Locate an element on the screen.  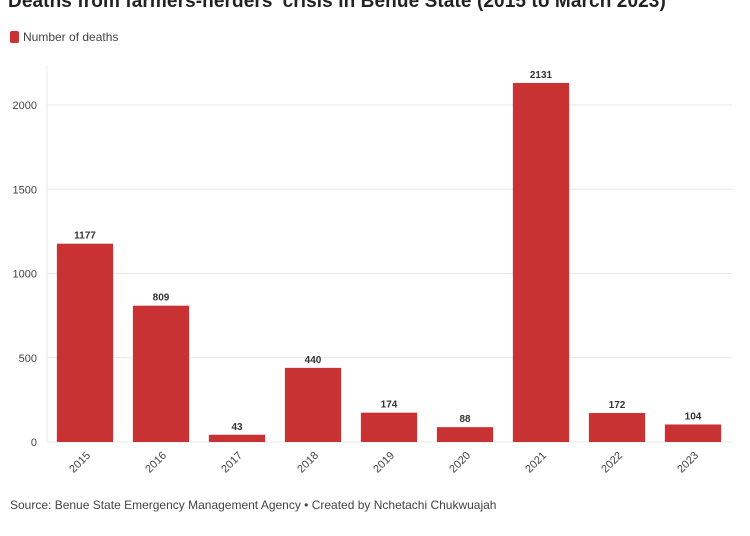
legend-label: Number of deaths is located at coordinates (71, 37).